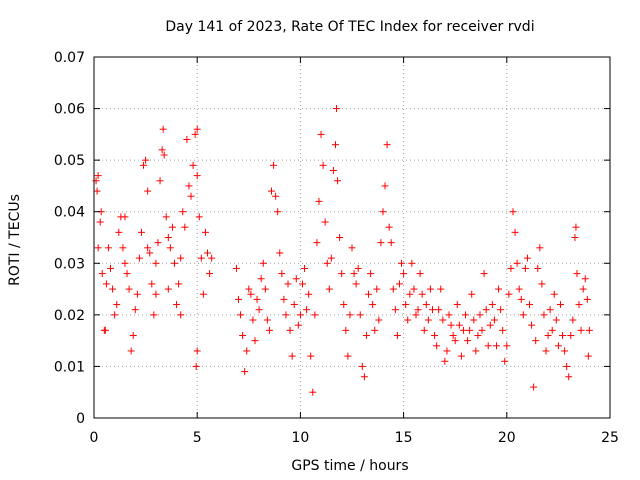 Image resolution: width=640 pixels, height=480 pixels. Describe the element at coordinates (69, 213) in the screenshot. I see `y-tick-label: 0.04` at that location.